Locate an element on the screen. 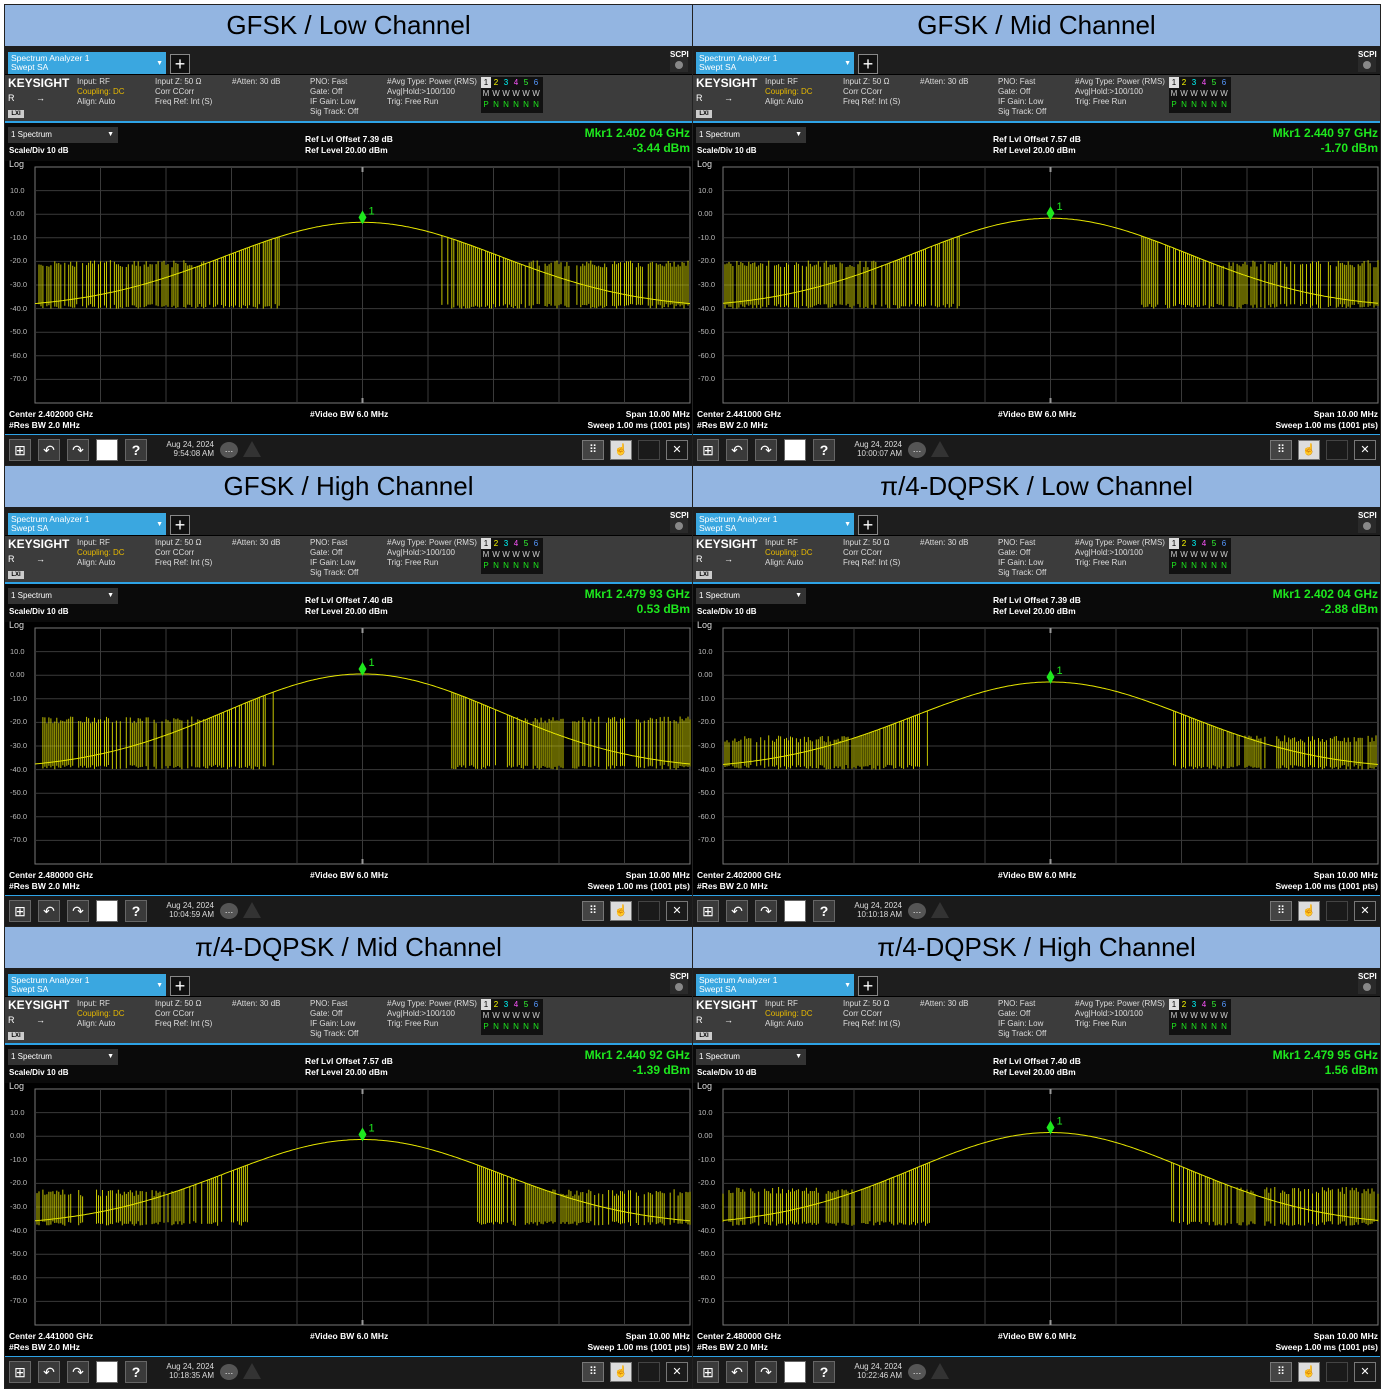  marker-readout: Mkr1 2.440 97 GHz -1.70 dBm is located at coordinates (1325, 141).